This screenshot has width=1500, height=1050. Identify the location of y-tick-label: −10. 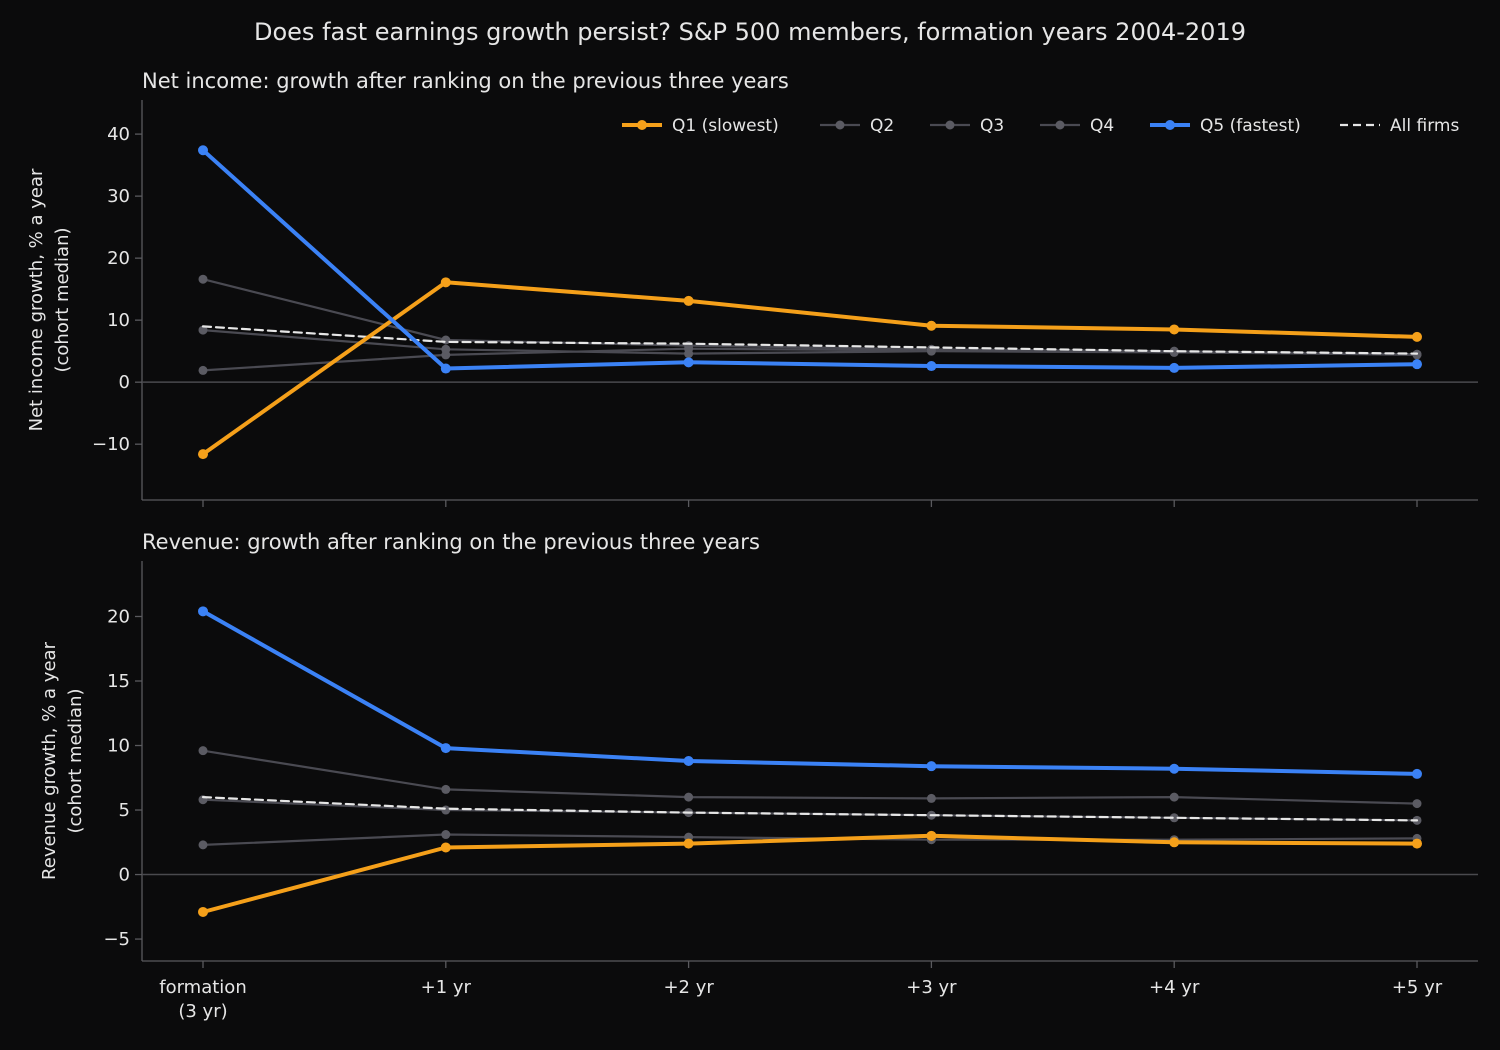
(111, 444).